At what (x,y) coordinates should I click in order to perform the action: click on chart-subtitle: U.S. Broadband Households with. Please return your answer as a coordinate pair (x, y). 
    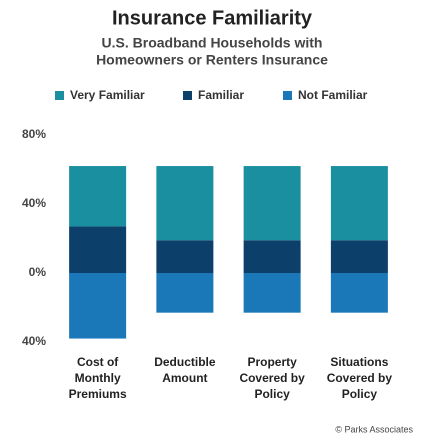
    Looking at the image, I should click on (212, 43).